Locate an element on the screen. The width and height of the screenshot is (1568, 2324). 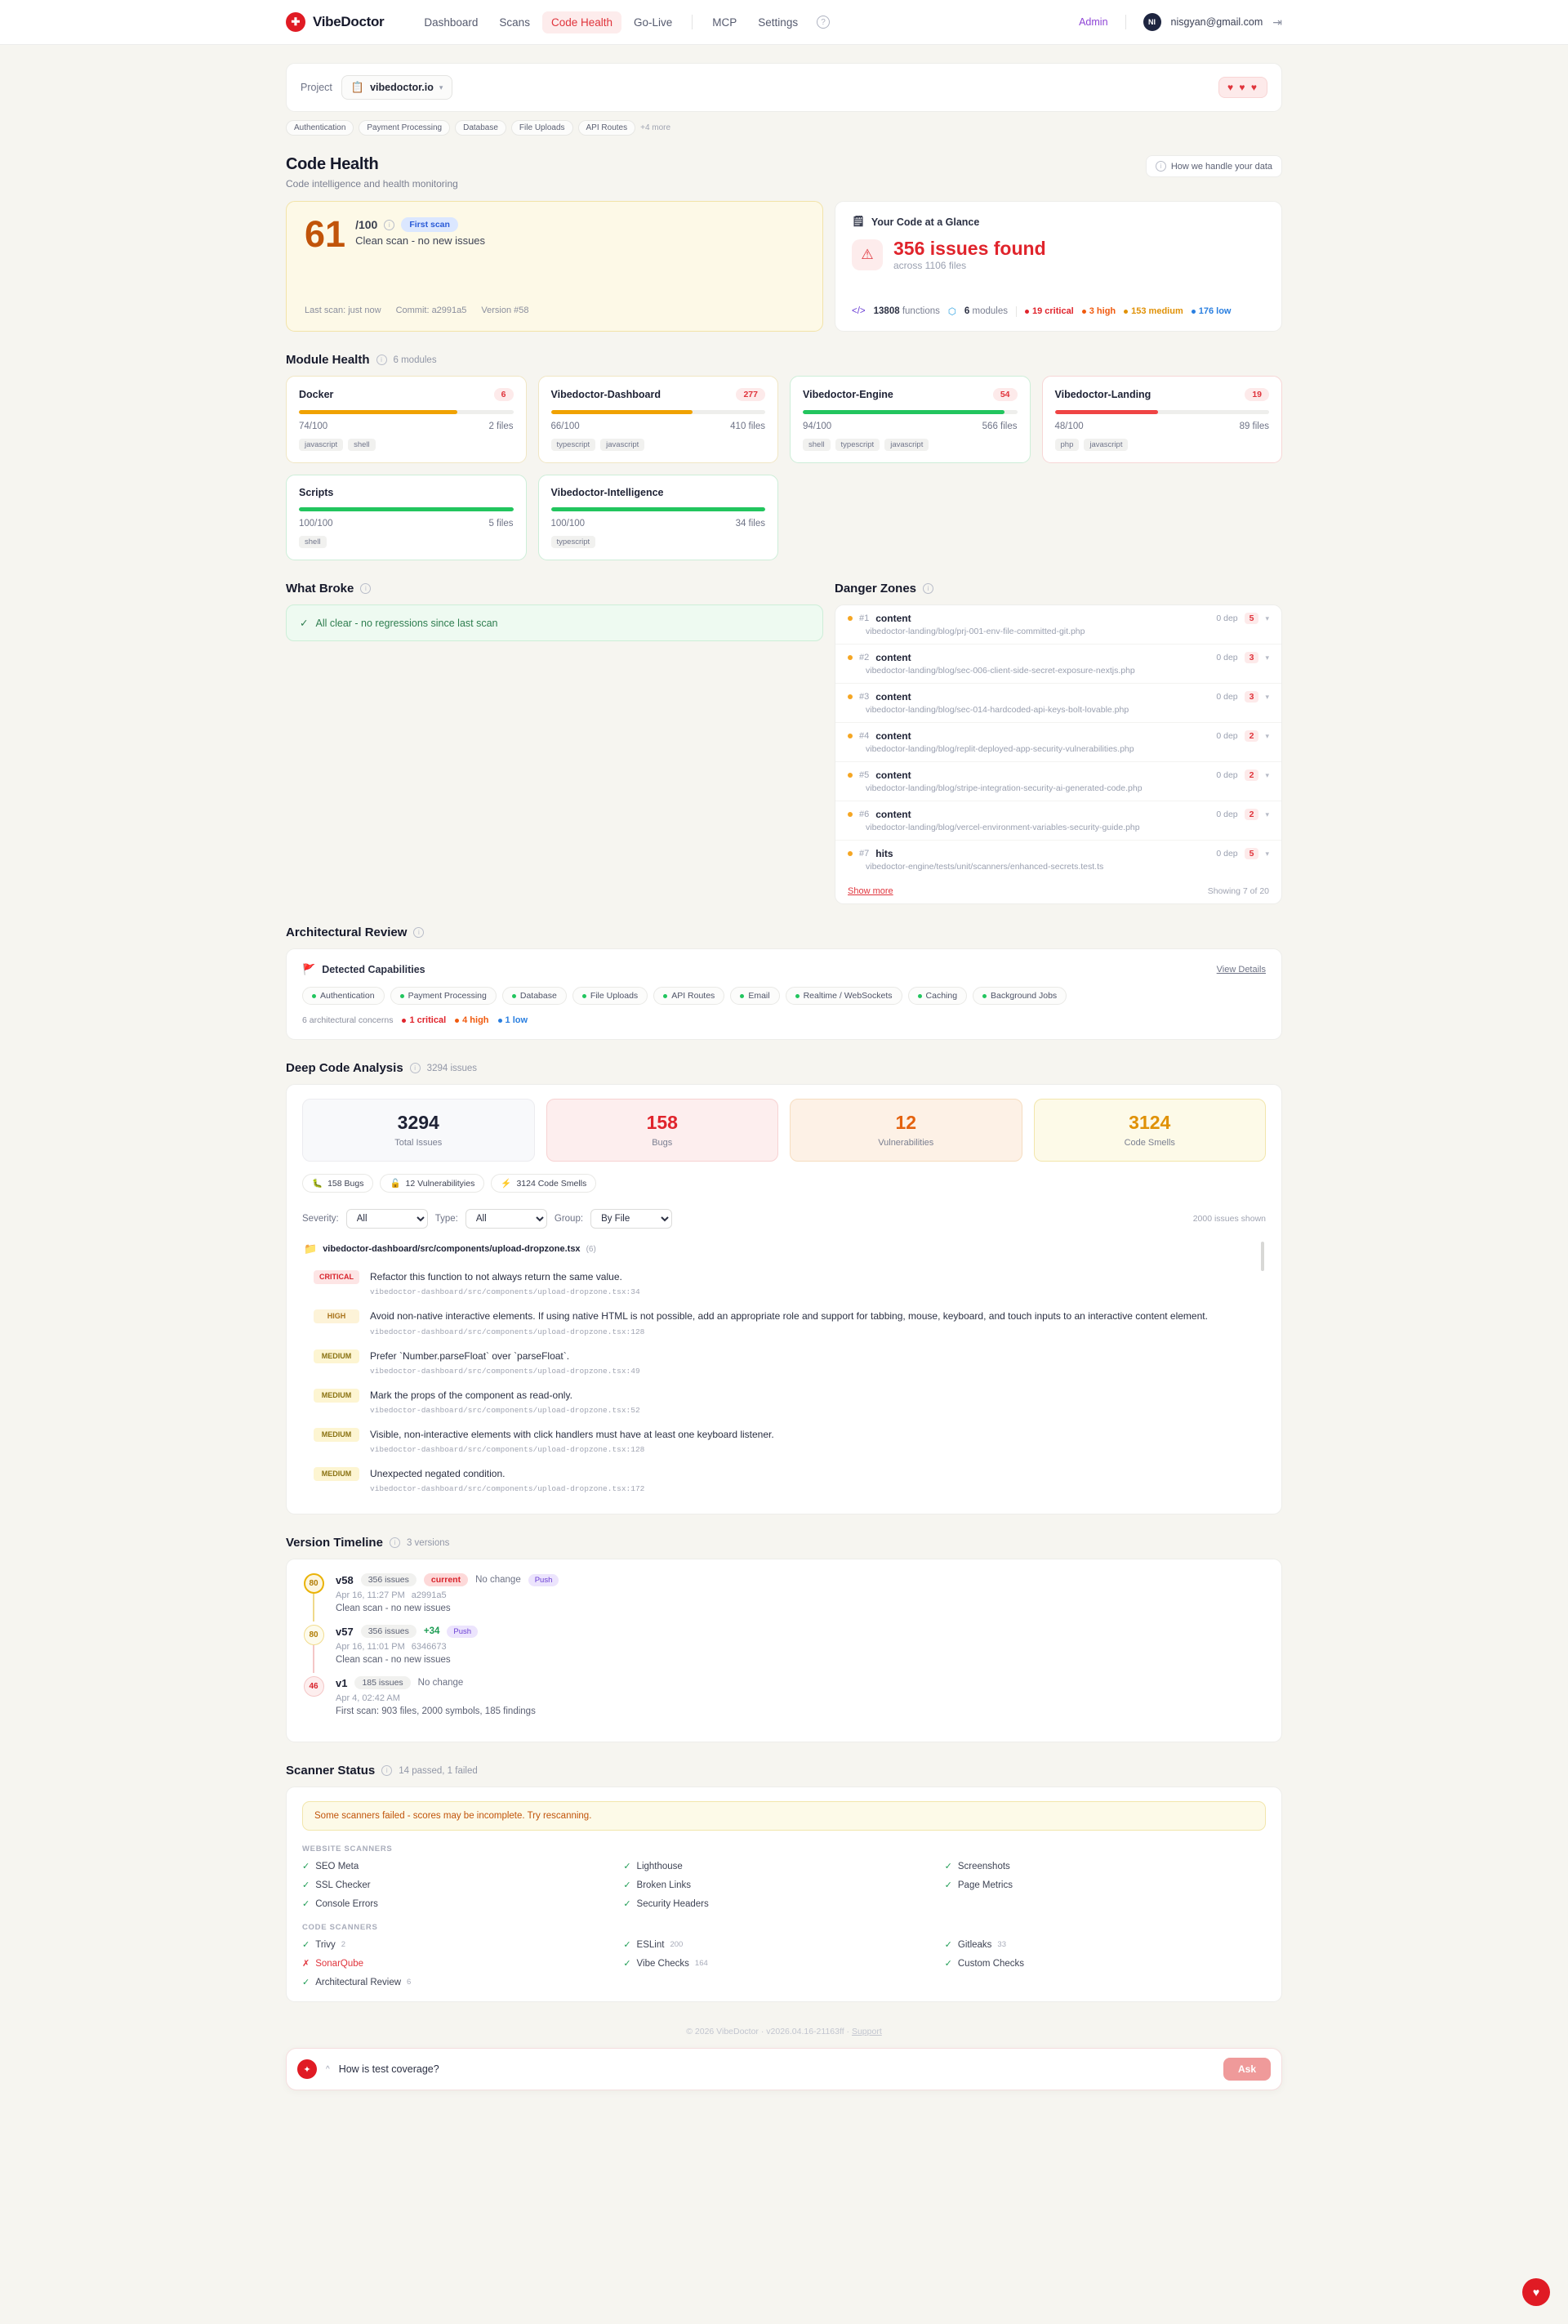
ask-button: Ask is located at coordinates (1247, 2069).